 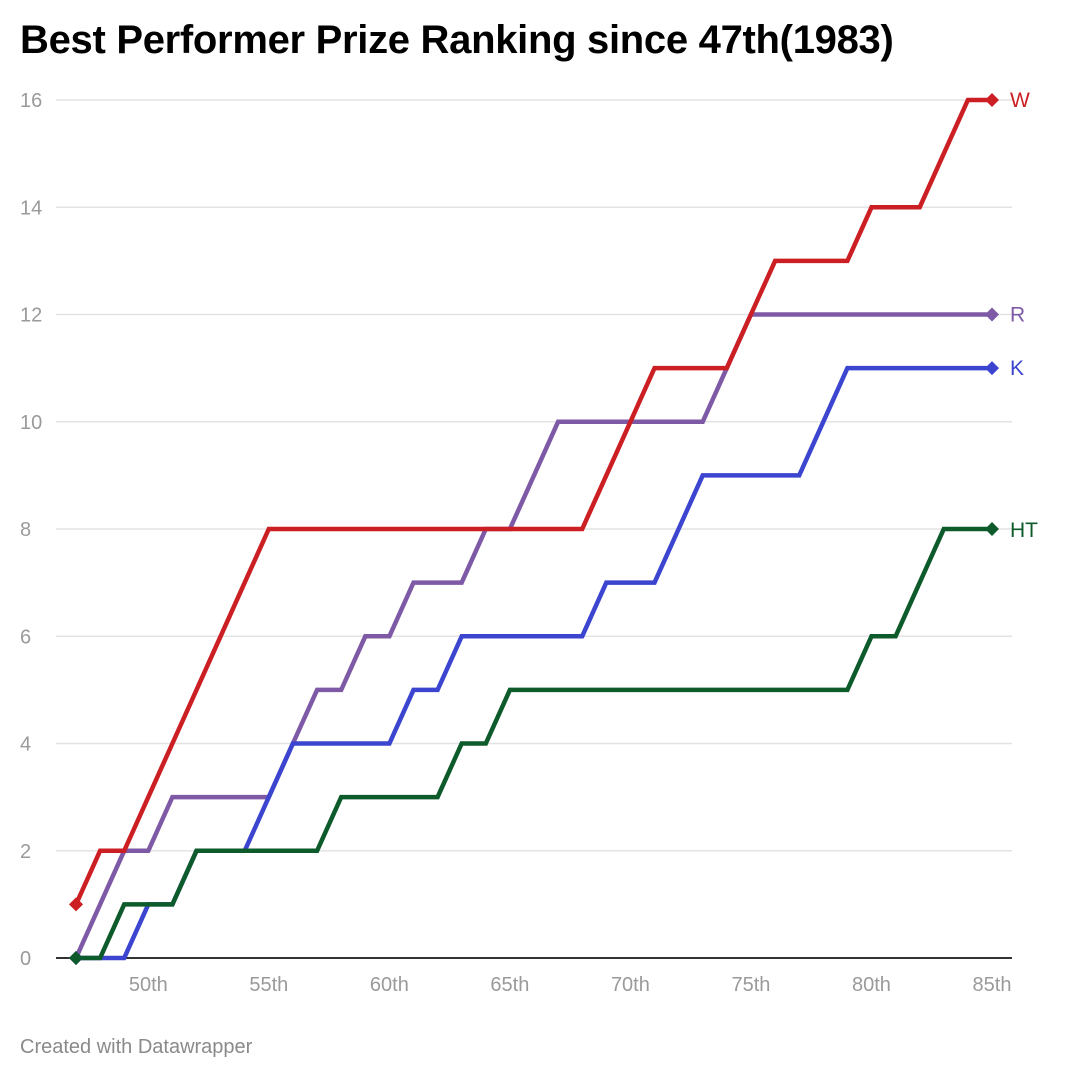 I want to click on y-tick-label: 6, so click(x=25, y=637).